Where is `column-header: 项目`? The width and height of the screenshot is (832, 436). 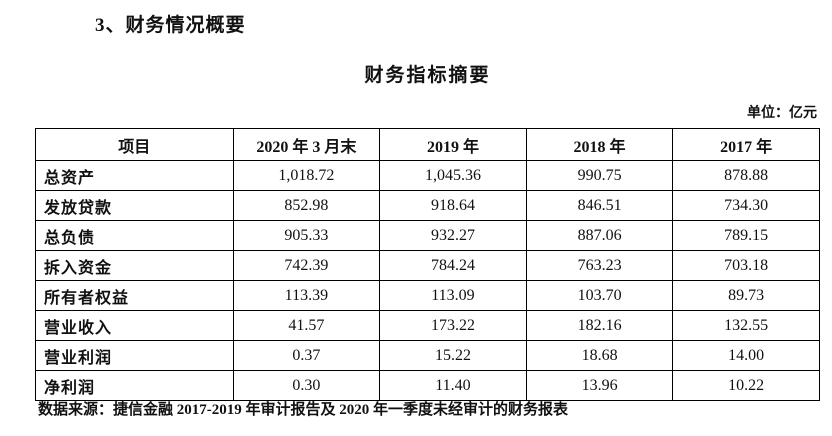
column-header: 项目 is located at coordinates (134, 144).